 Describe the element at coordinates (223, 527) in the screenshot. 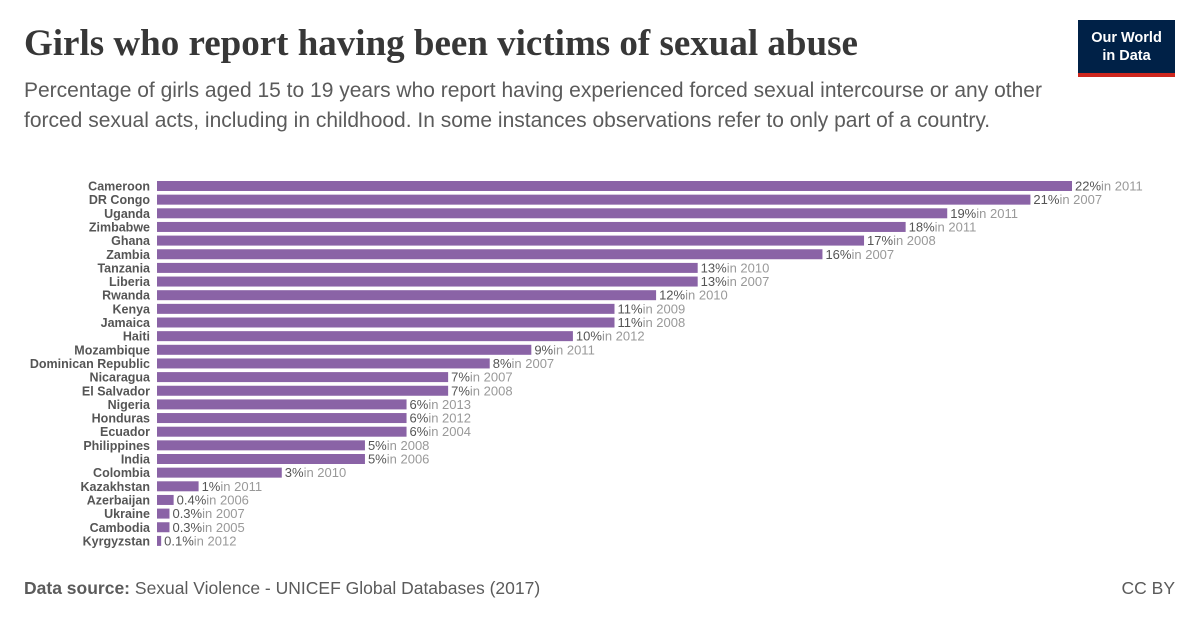

I see `year-label: in 2005` at that location.